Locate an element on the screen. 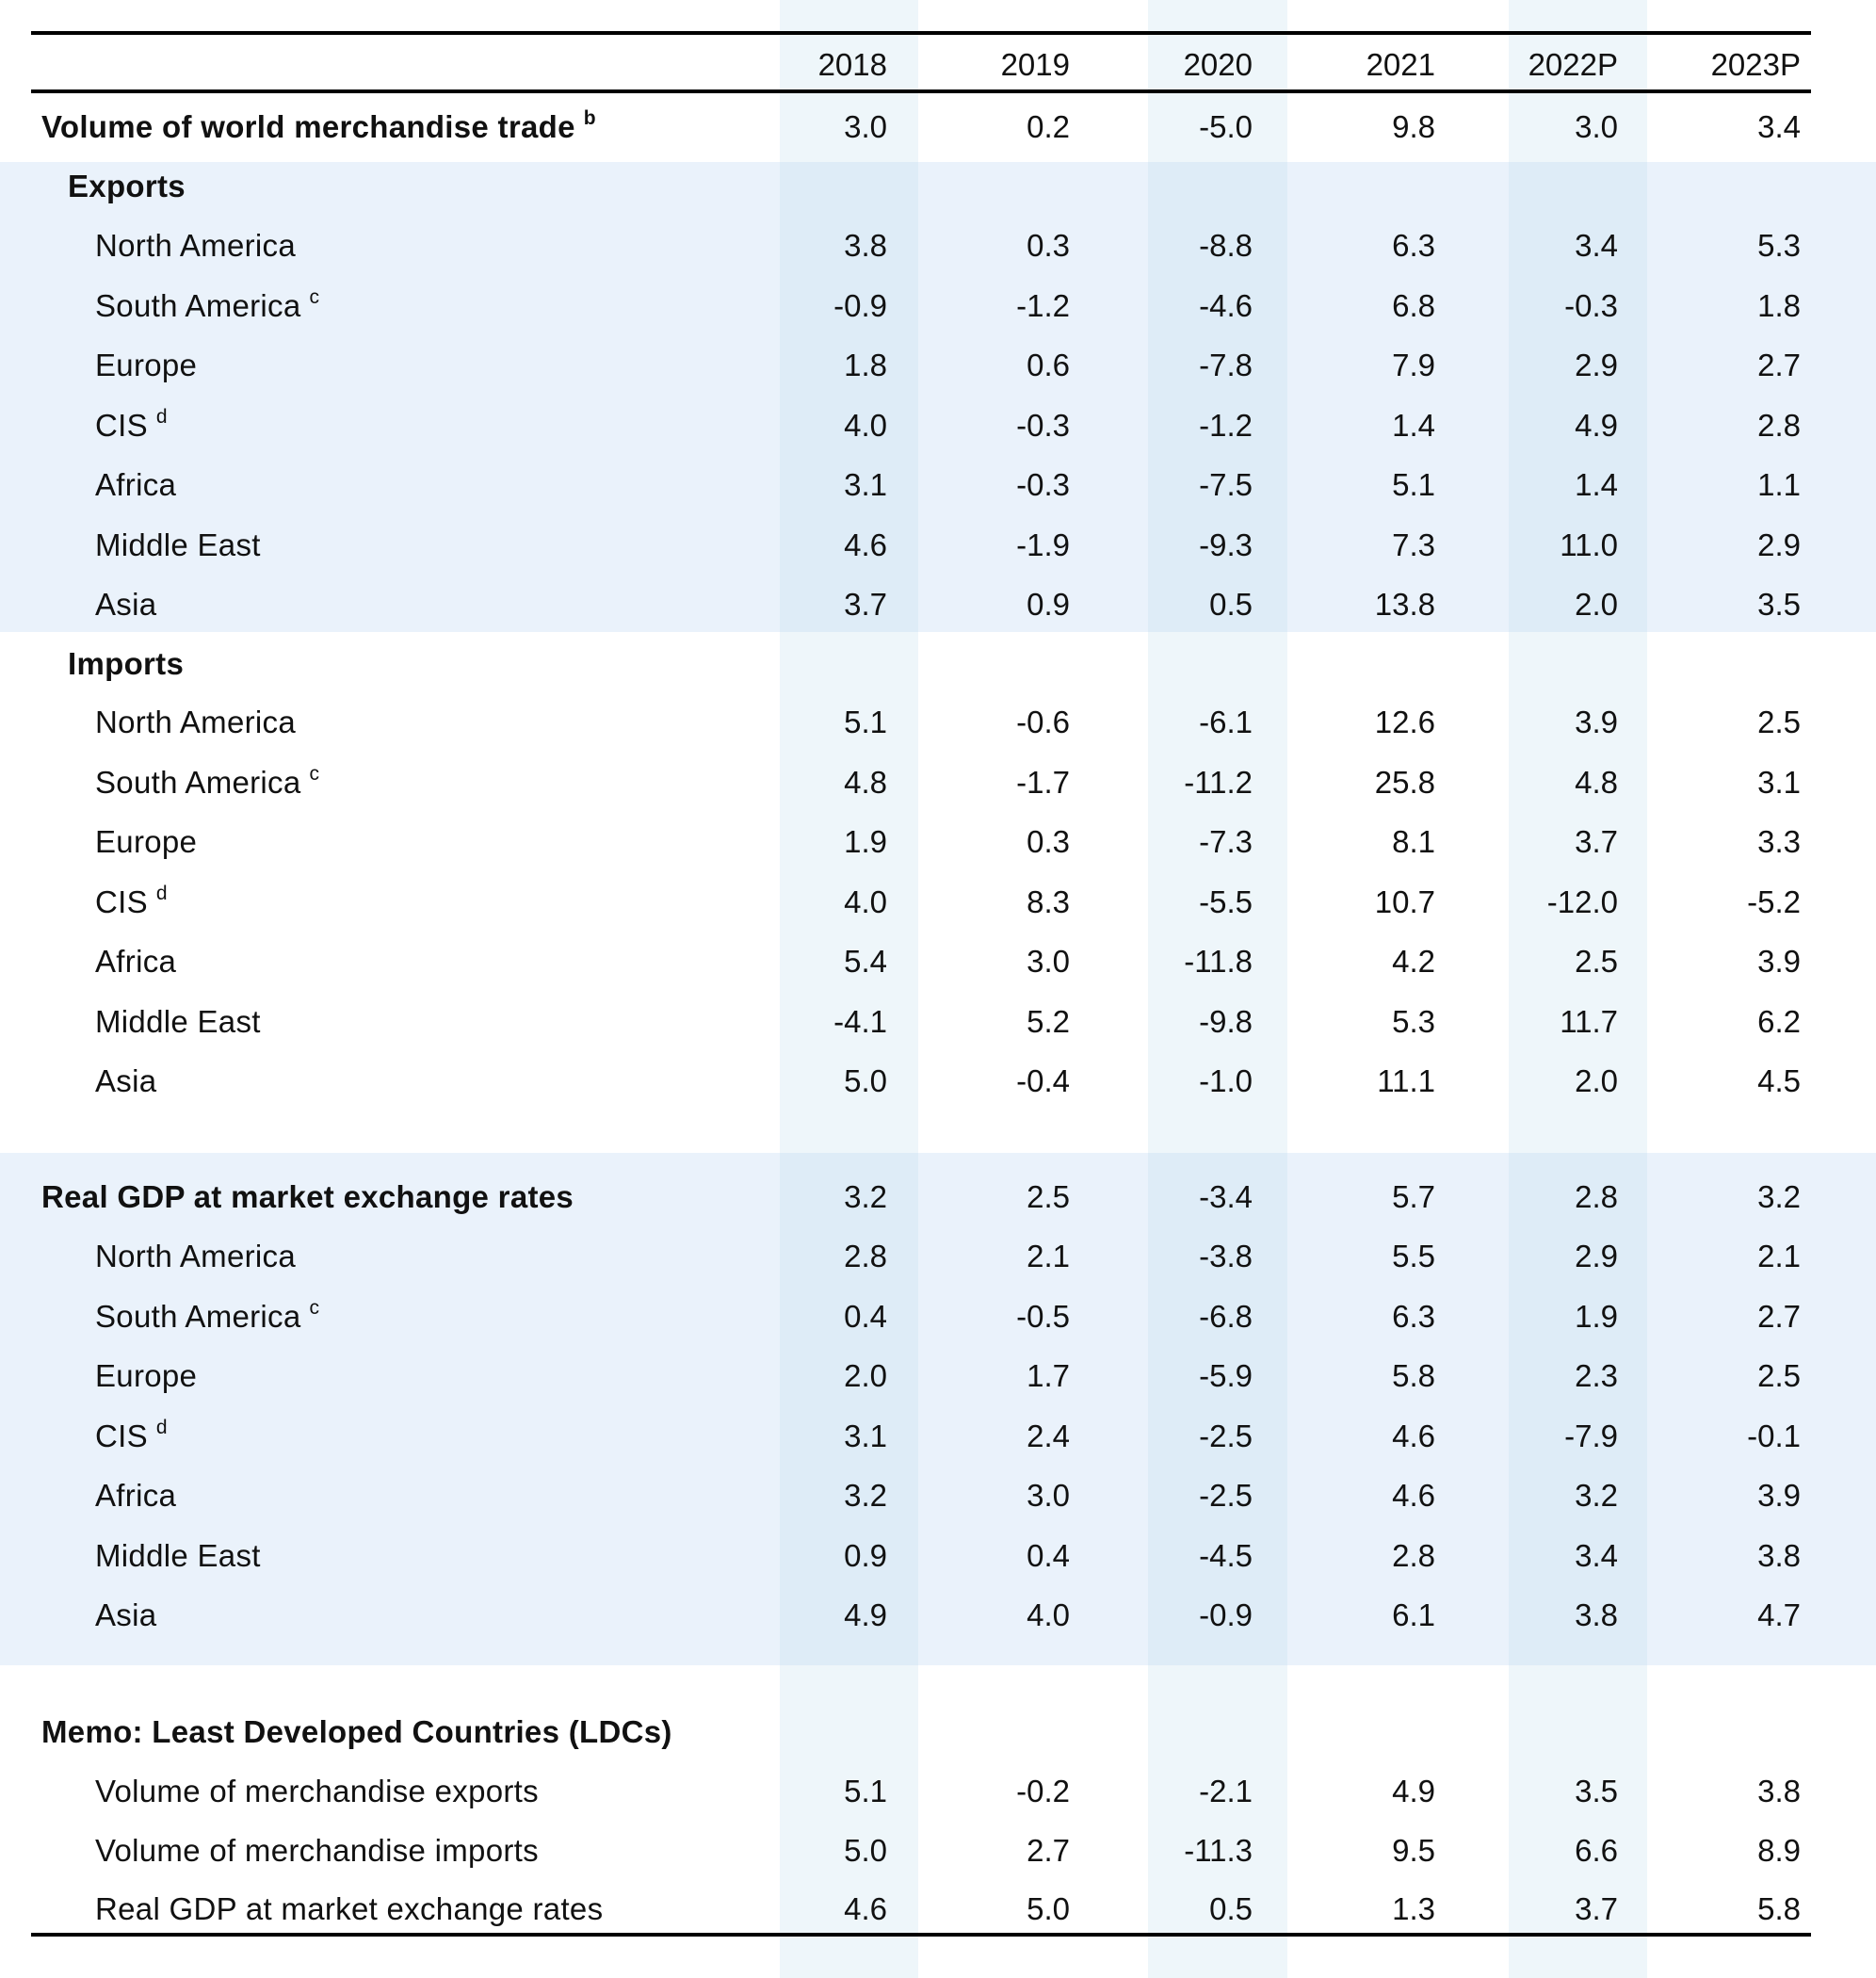 This screenshot has height=1978, width=1876. cell-value: -9.3 is located at coordinates (1226, 544).